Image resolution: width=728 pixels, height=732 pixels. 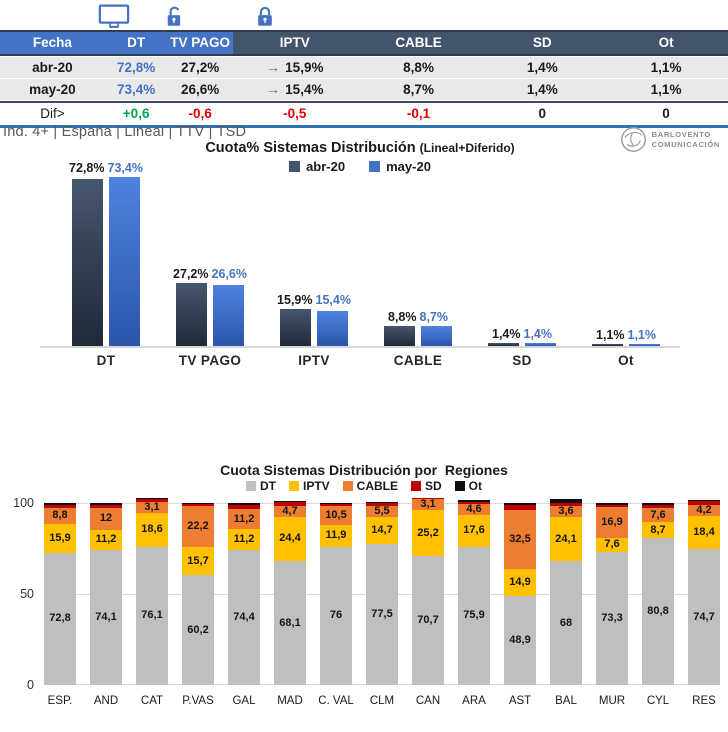 What do you see at coordinates (290, 623) in the screenshot?
I see `segment-DT: 68,1` at bounding box center [290, 623].